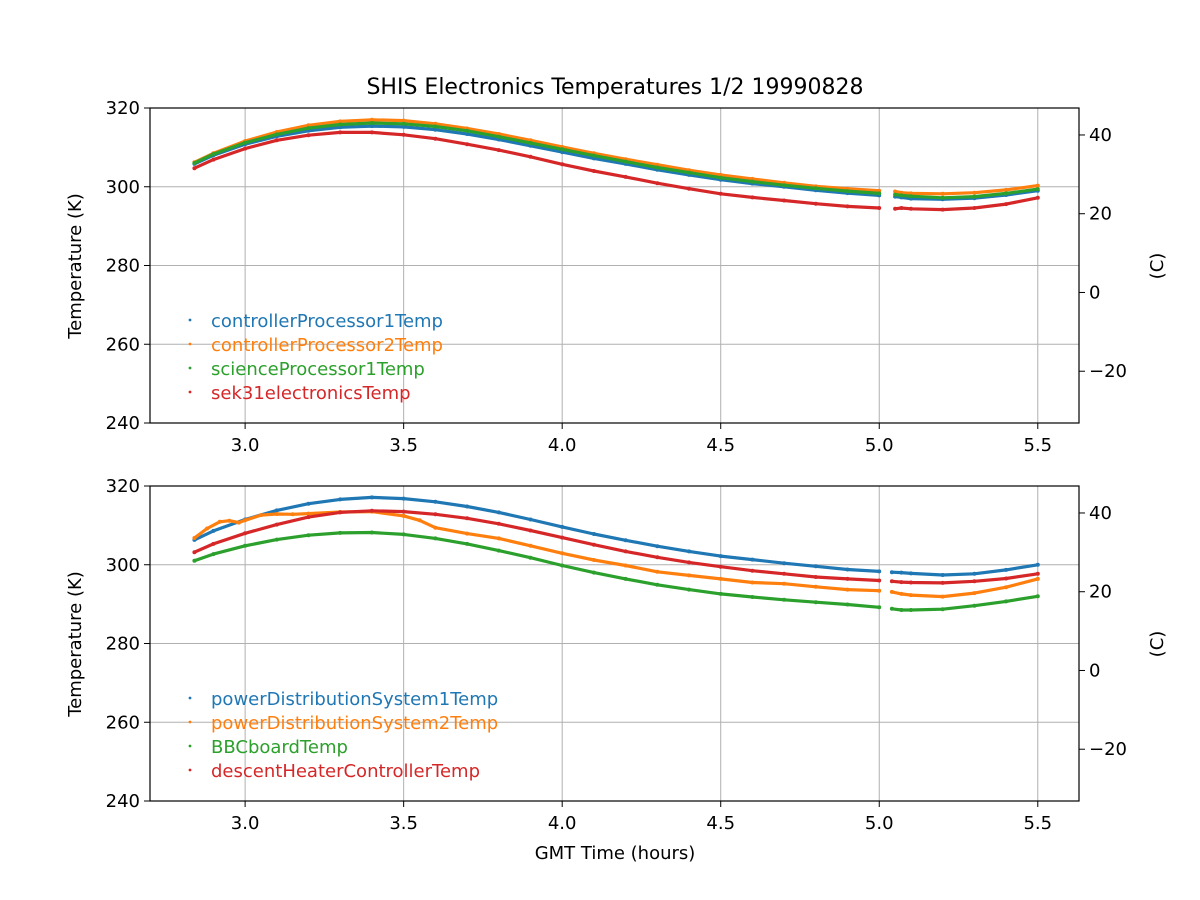 The image size is (1200, 900). What do you see at coordinates (616, 171) in the screenshot?
I see `series-sek31electronicsTemp` at bounding box center [616, 171].